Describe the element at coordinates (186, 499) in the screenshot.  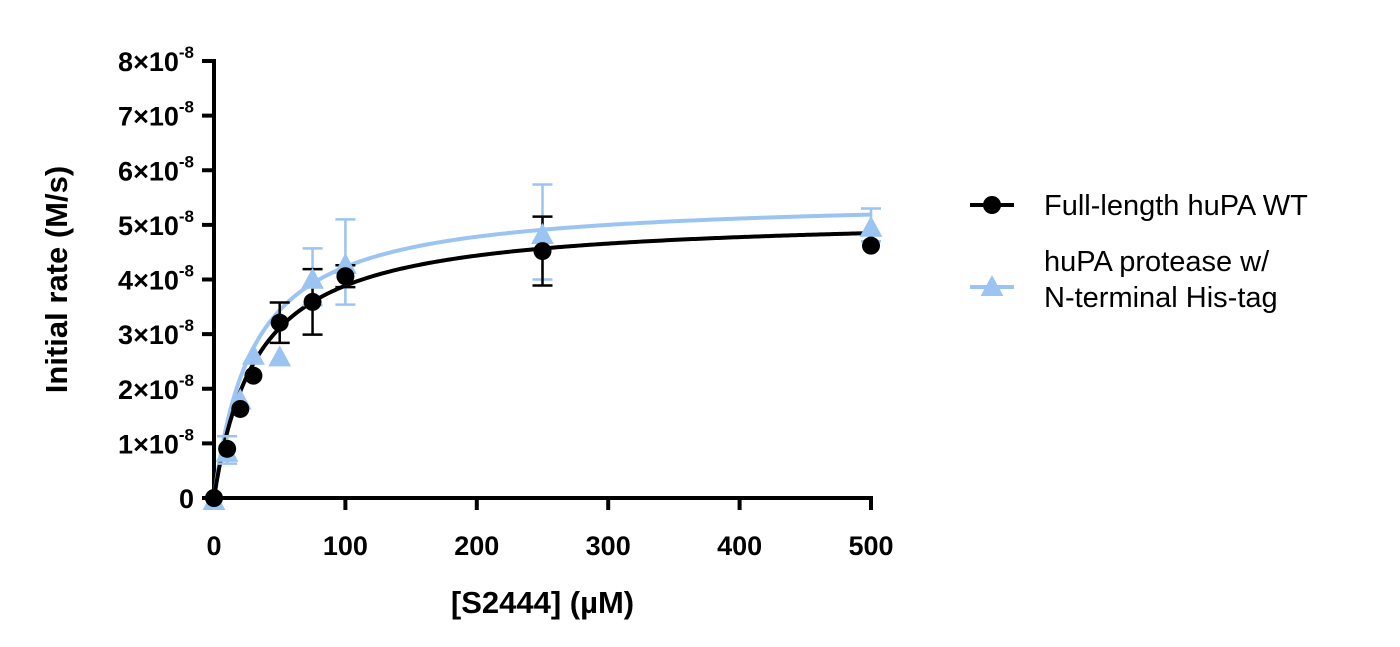
I see `y-tick-label: 0` at that location.